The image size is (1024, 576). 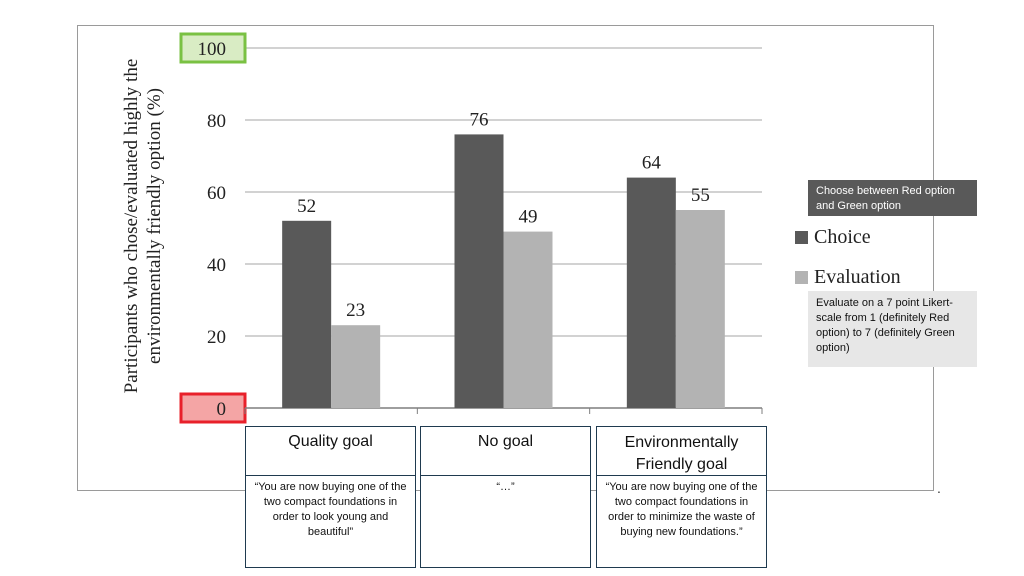 What do you see at coordinates (330, 451) in the screenshot?
I see `category-box-quality: Quality goal` at bounding box center [330, 451].